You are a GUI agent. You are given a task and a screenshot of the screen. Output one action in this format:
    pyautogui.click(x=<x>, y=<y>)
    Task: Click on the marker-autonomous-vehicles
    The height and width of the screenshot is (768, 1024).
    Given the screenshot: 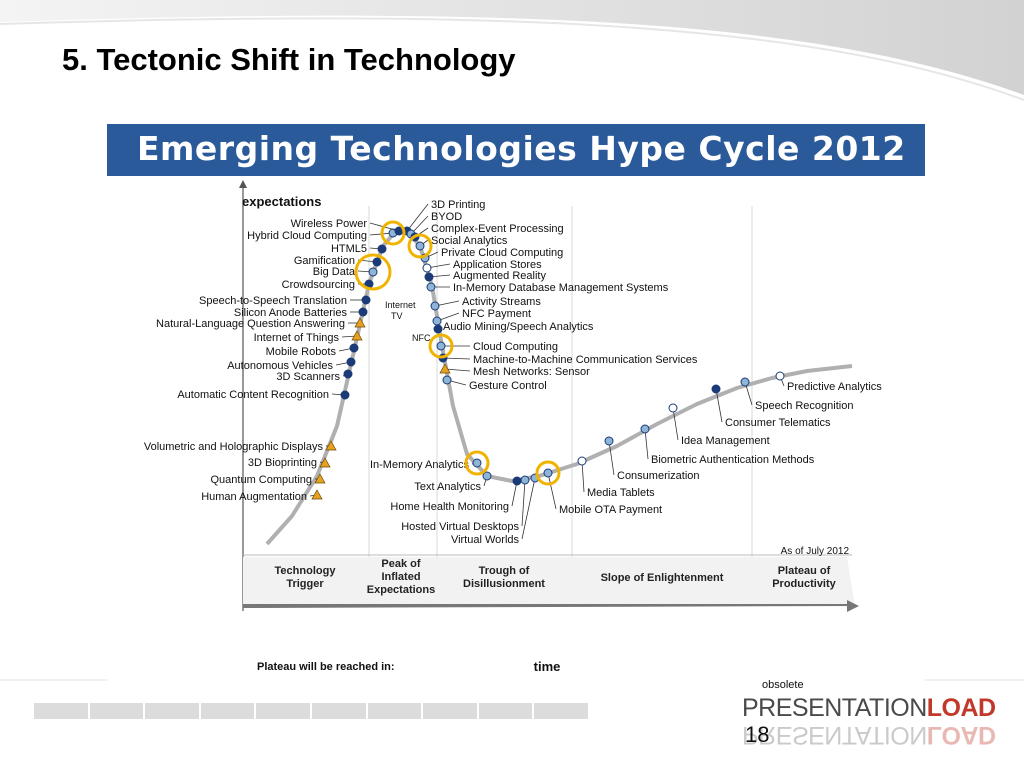 What is the action you would take?
    pyautogui.click(x=351, y=362)
    